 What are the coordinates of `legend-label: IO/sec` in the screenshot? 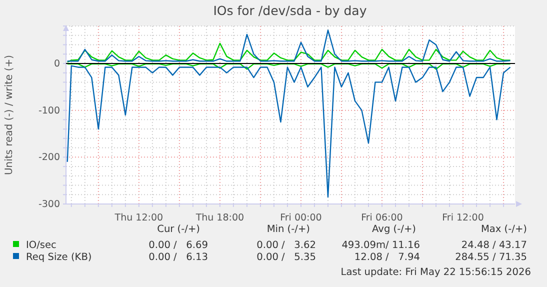 It's located at (41, 245).